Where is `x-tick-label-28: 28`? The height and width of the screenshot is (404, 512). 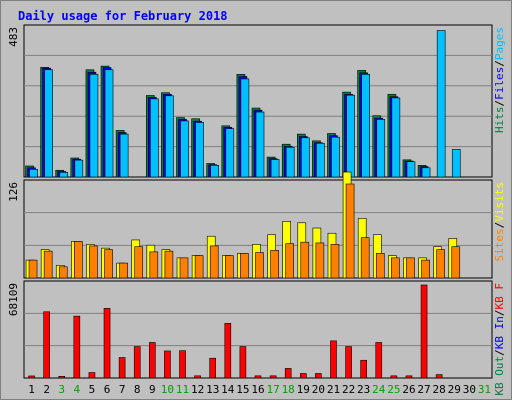 x-tick-label-28: 28 is located at coordinates (439, 389).